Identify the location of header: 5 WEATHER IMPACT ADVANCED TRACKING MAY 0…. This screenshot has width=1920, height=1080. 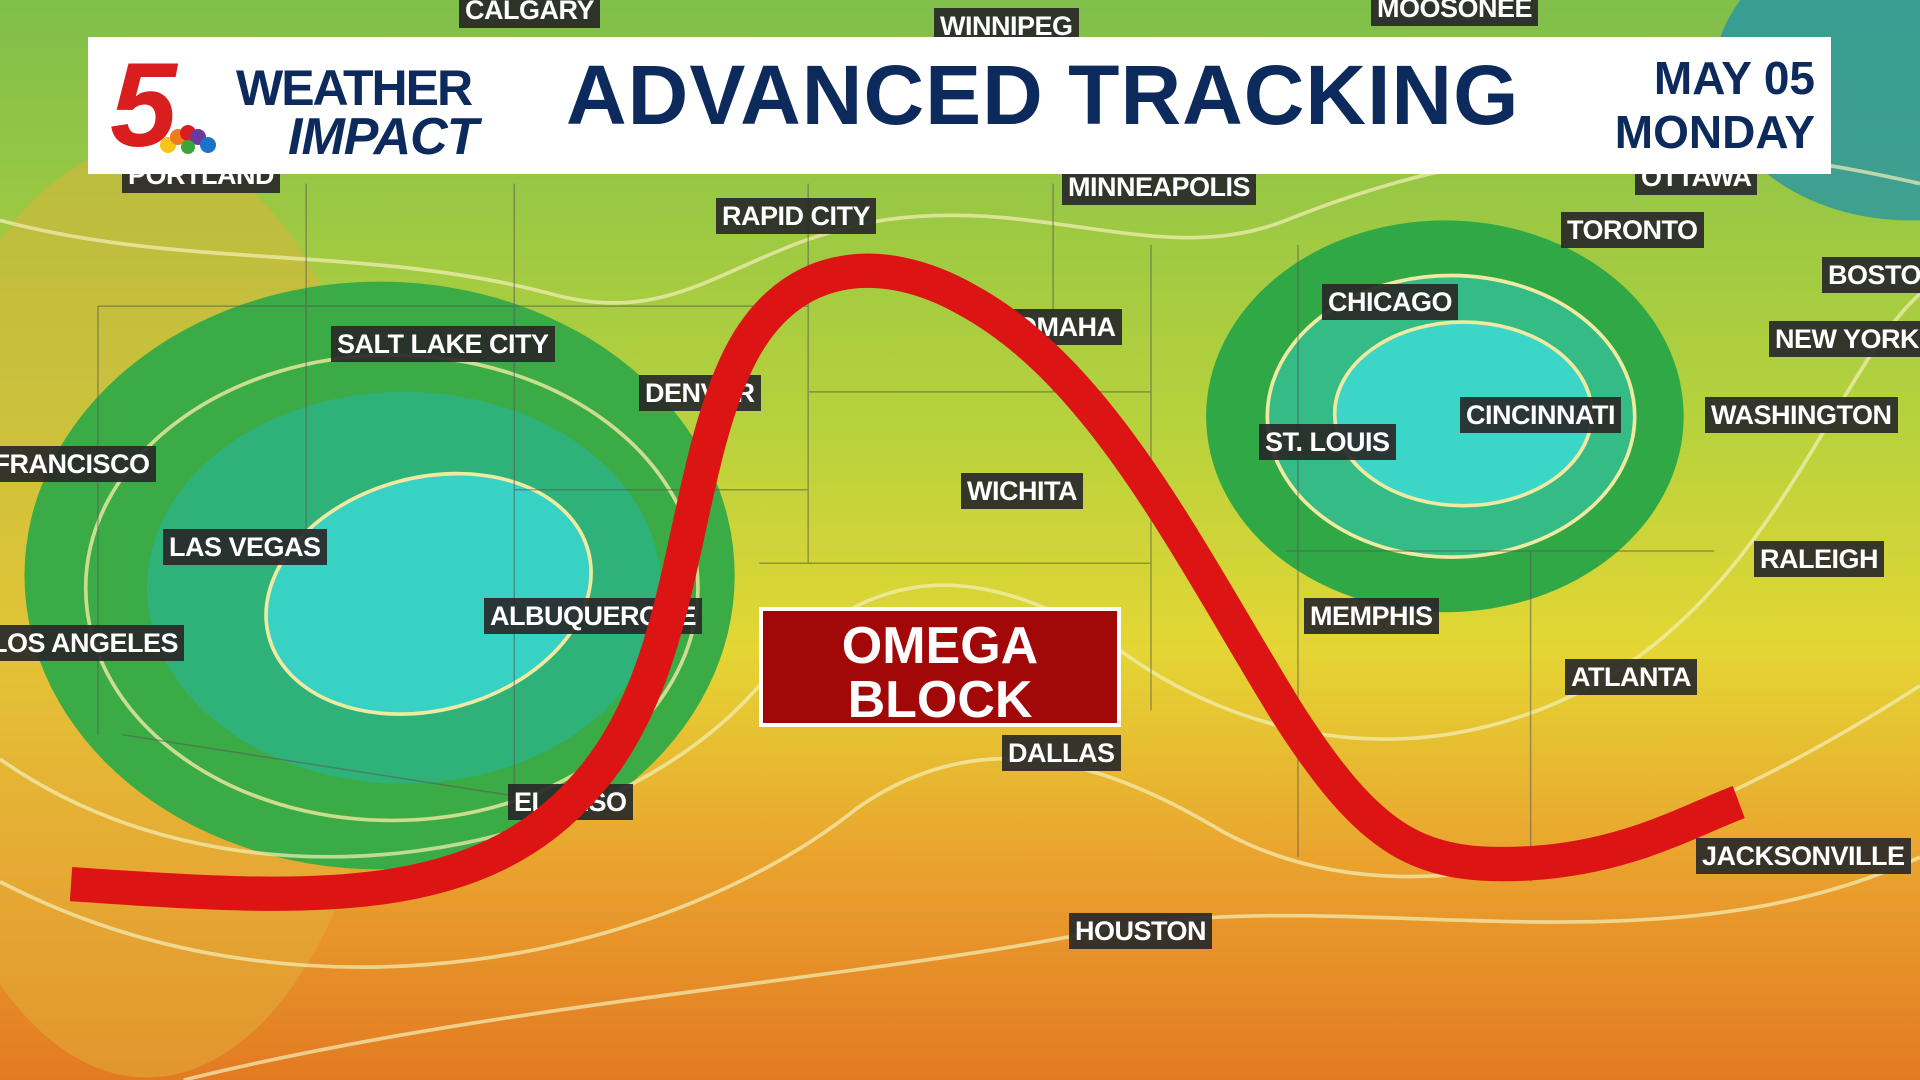
(959, 105).